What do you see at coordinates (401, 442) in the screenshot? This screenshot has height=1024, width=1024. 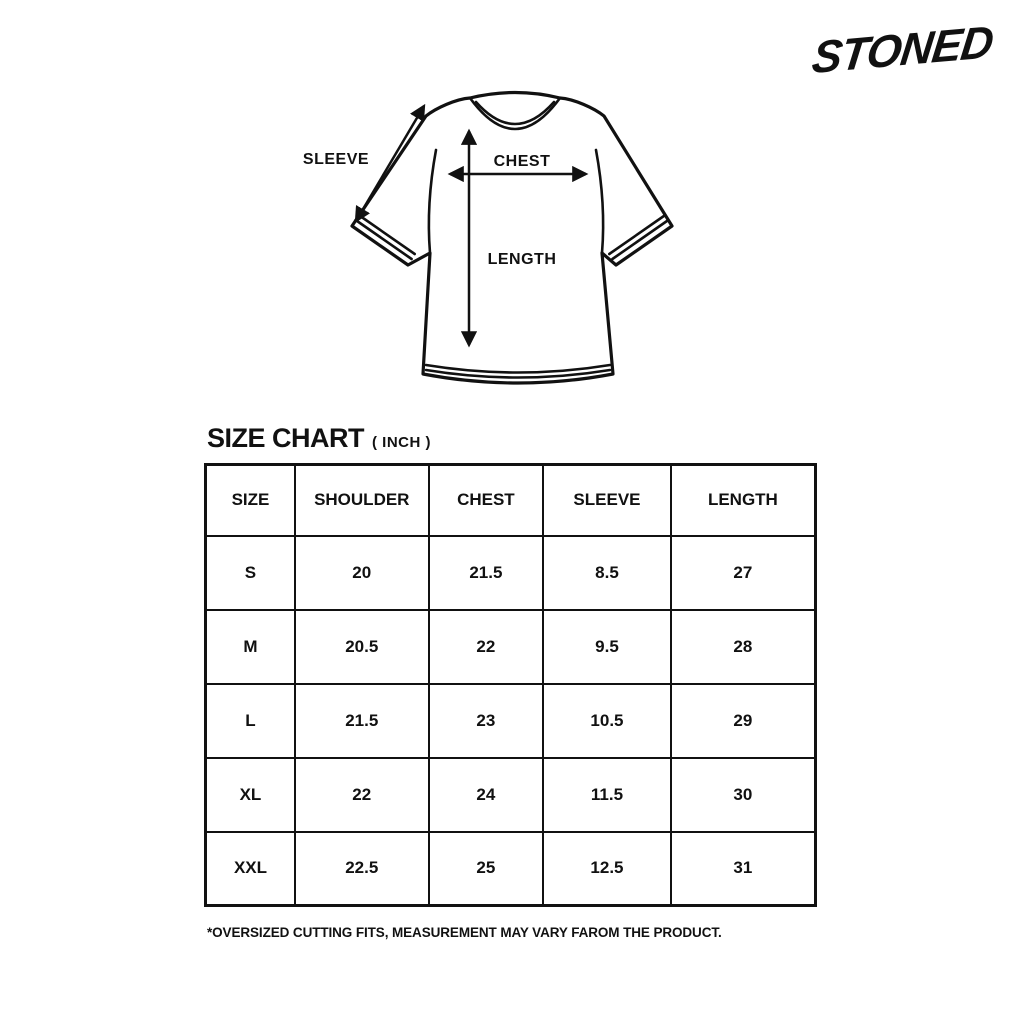 I see `size-chart-unit-label: ( INCH )` at bounding box center [401, 442].